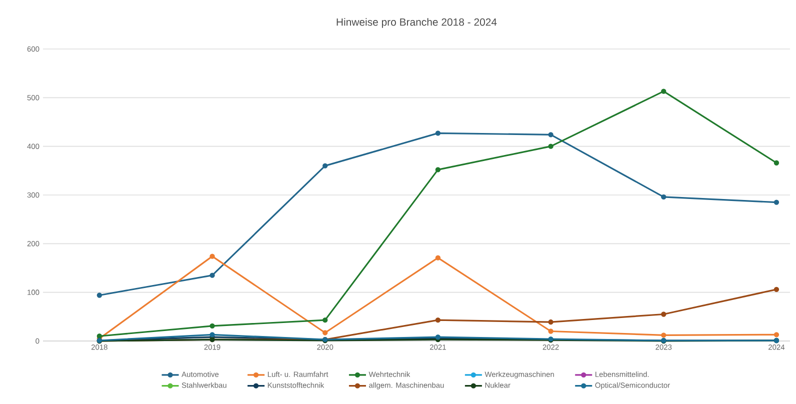 This screenshot has width=796, height=404. I want to click on chart-title: Hinweise pro Branche 2018 - 2024, so click(416, 23).